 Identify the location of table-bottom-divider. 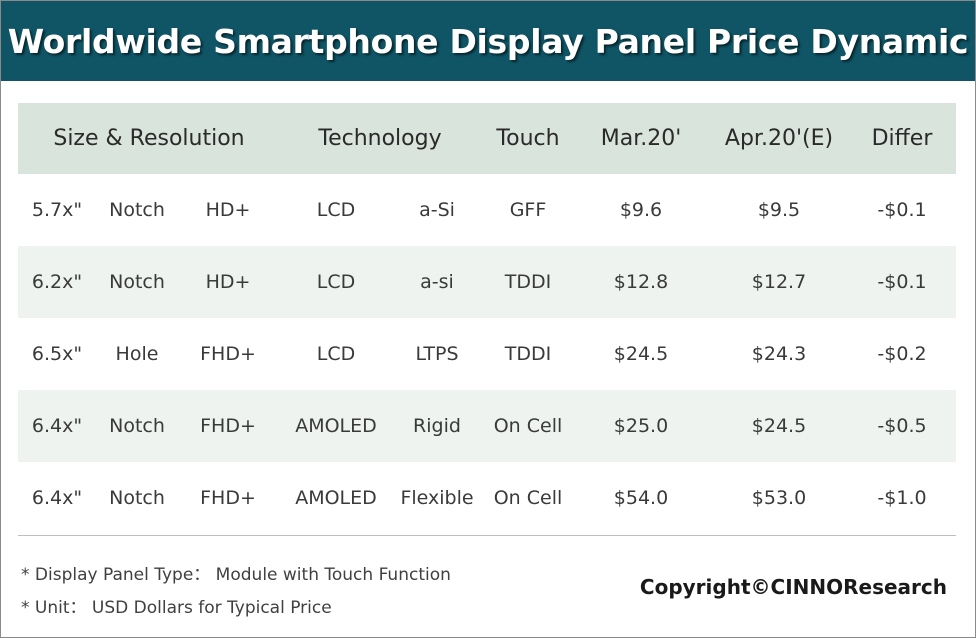
(487, 535).